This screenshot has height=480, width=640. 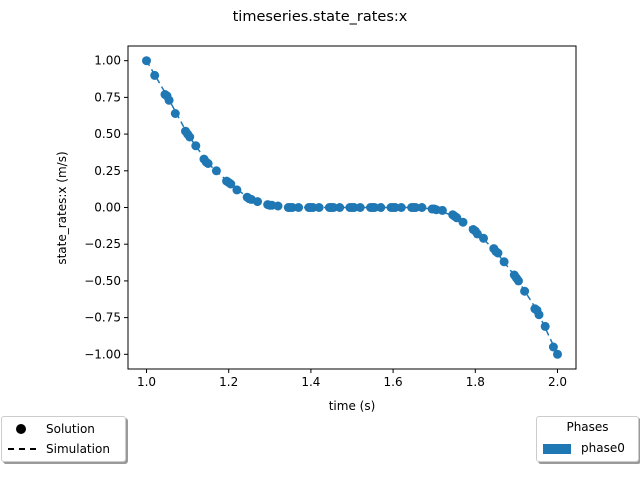 I want to click on y-tick-label: −1.00, so click(x=102, y=354).